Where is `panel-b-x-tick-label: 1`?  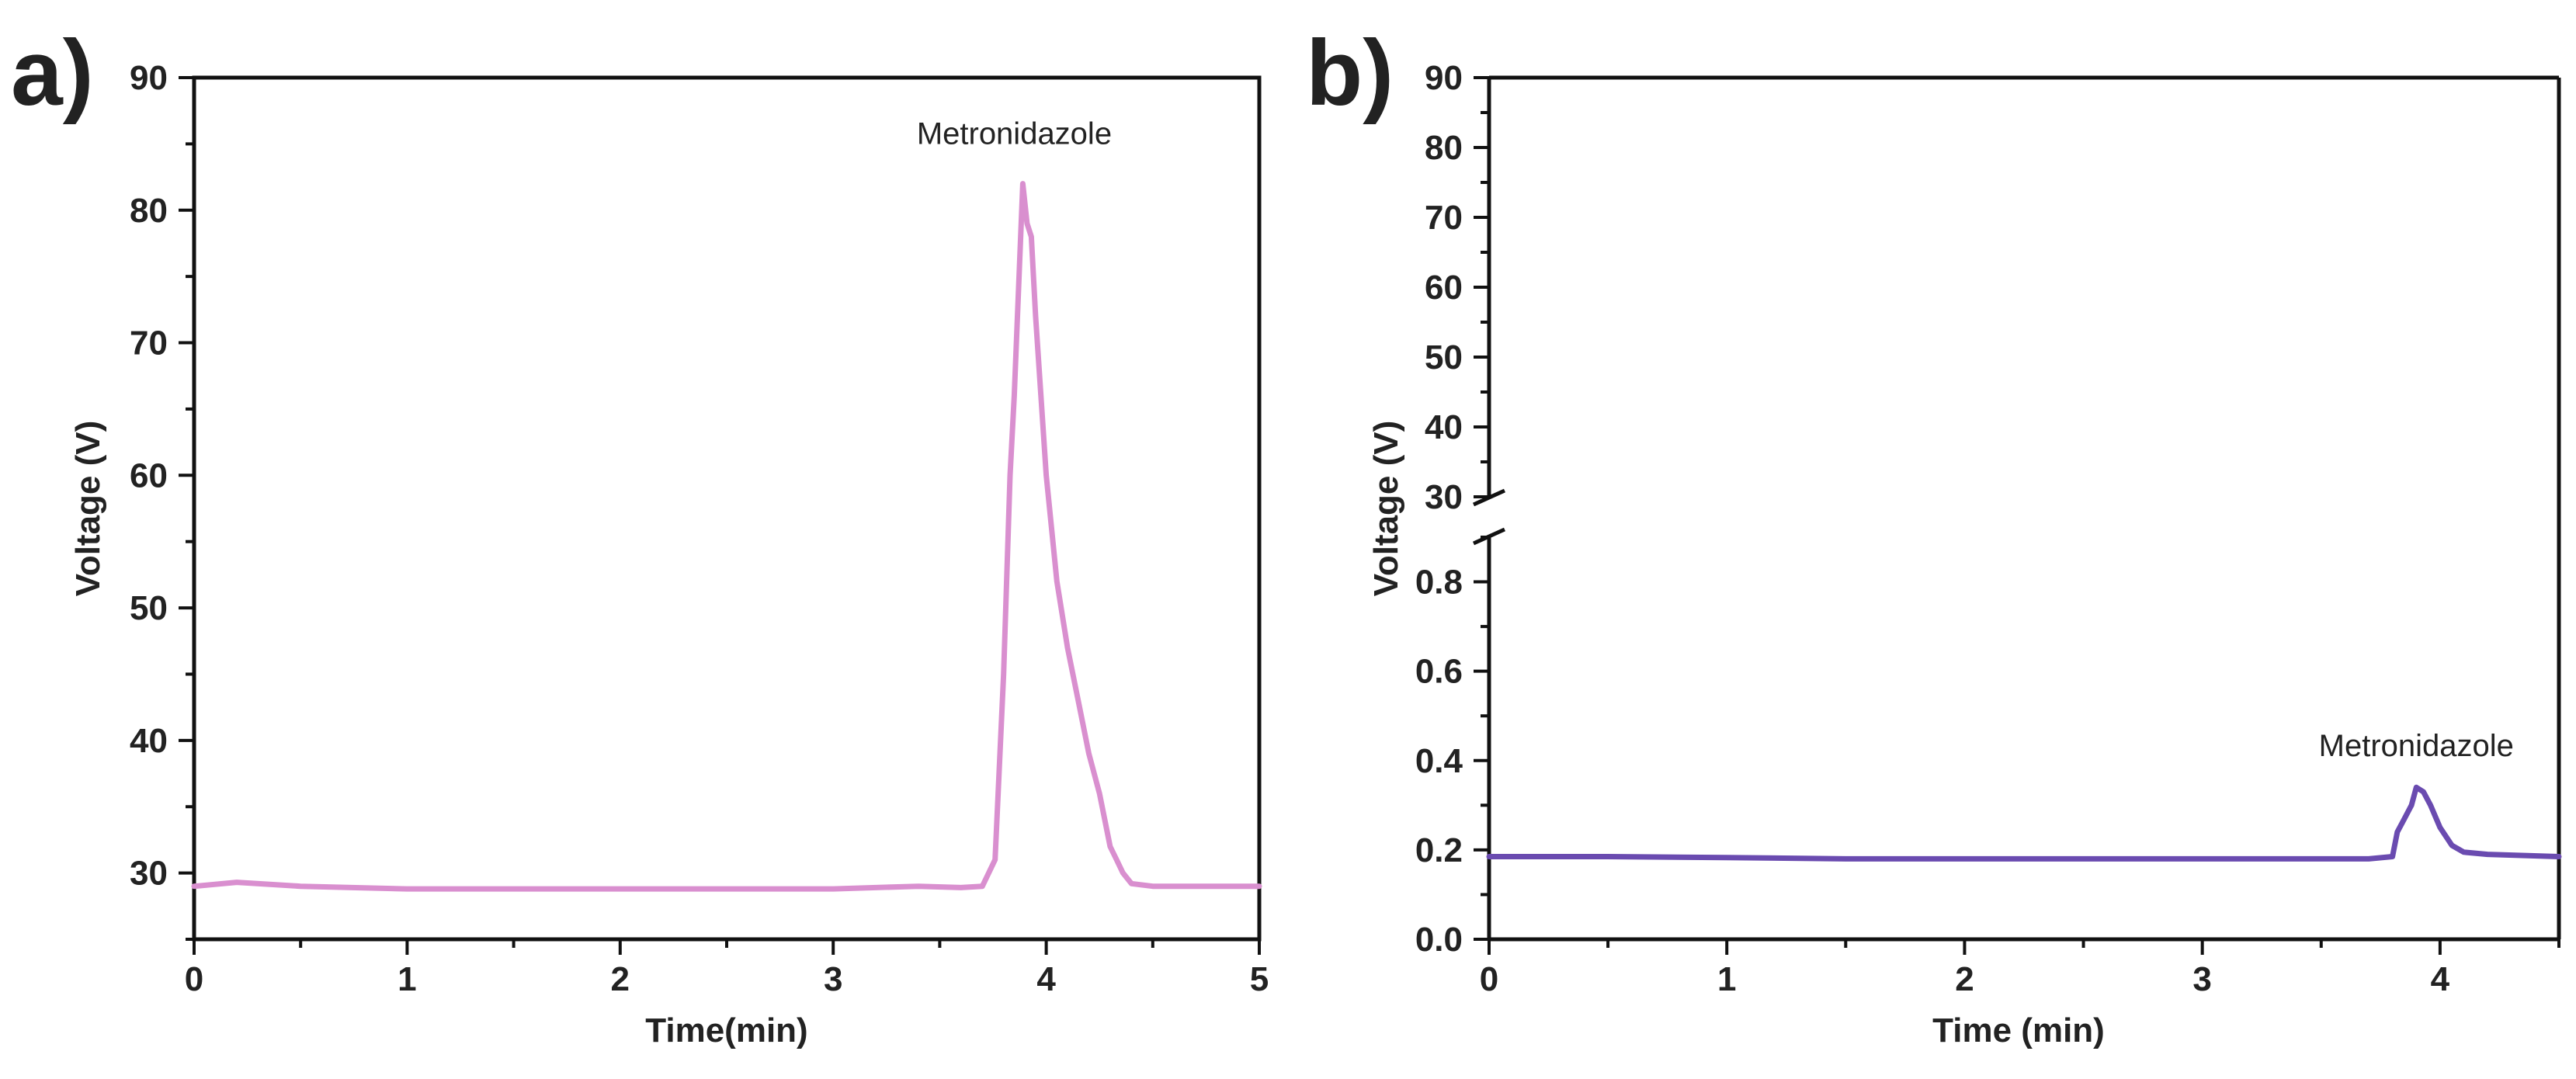
panel-b-x-tick-label: 1 is located at coordinates (1726, 979).